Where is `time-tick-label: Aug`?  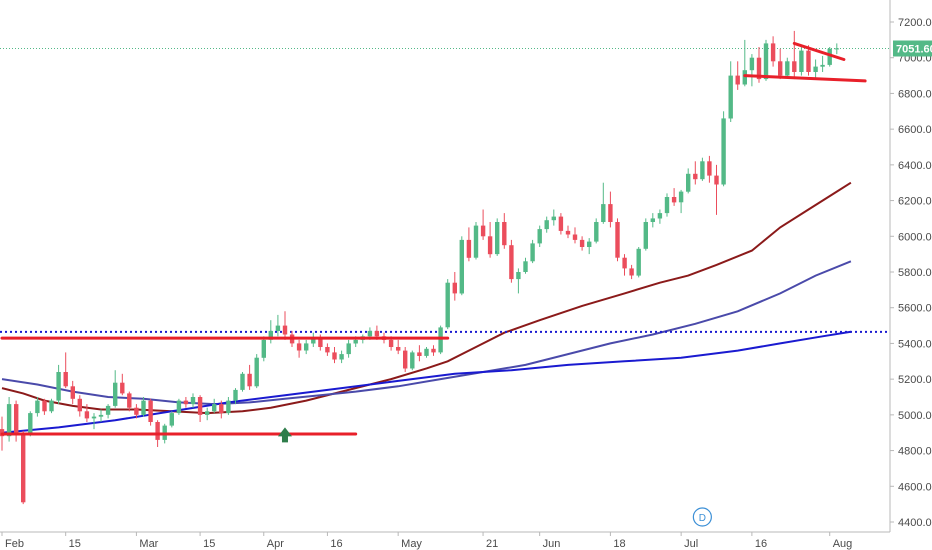 time-tick-label: Aug is located at coordinates (843, 544).